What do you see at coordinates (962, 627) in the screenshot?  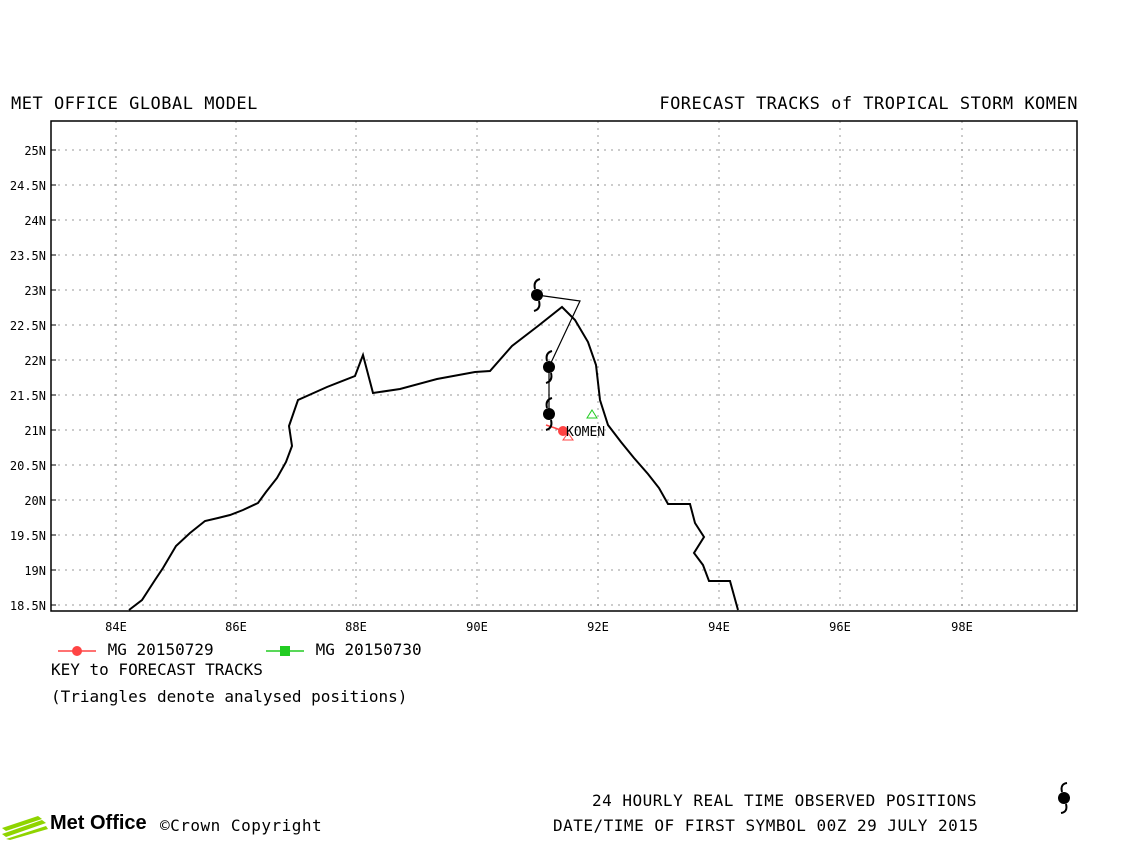 I see `longitude-tick-label: 98E` at bounding box center [962, 627].